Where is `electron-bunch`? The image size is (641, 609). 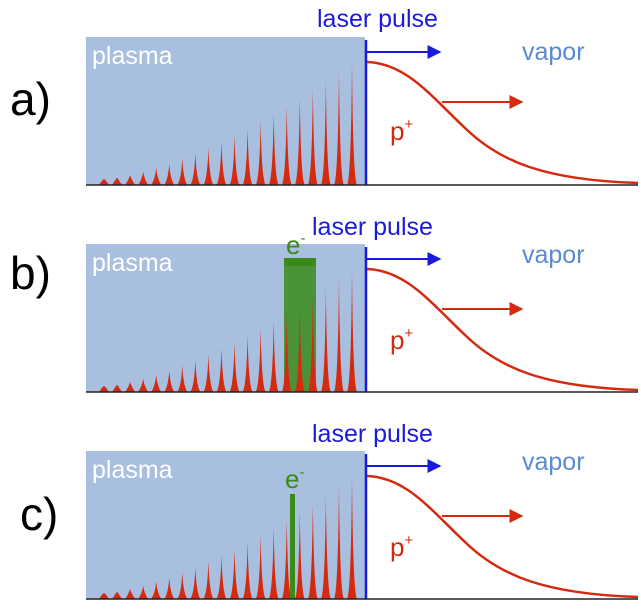
electron-bunch is located at coordinates (292, 546).